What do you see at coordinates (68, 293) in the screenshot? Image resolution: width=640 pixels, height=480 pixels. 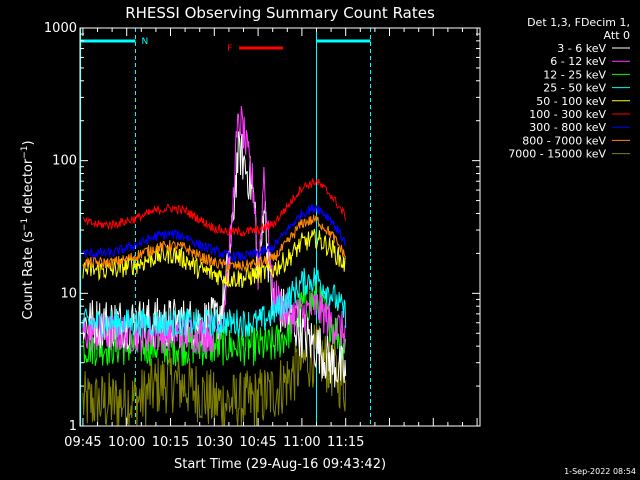 I see `y-tick-label: 10` at bounding box center [68, 293].